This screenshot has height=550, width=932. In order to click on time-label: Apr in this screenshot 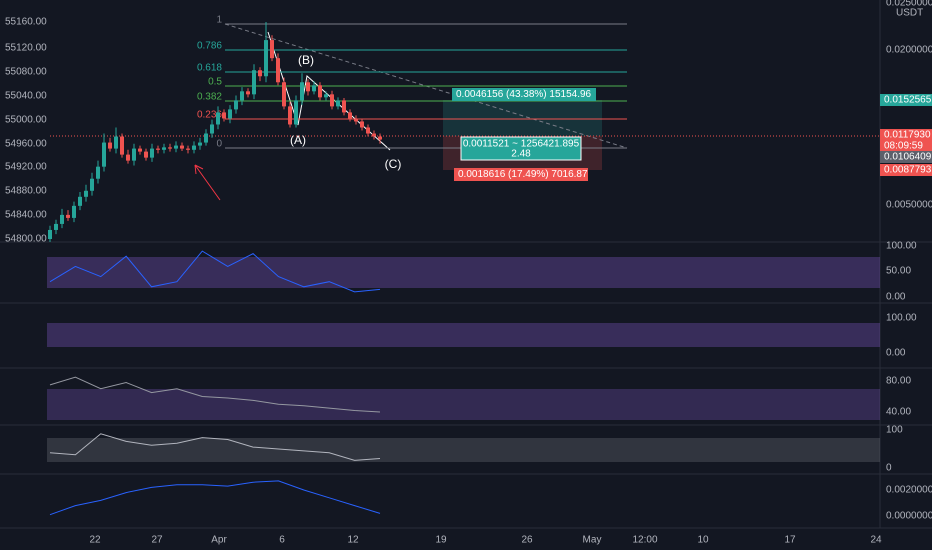, I will do `click(219, 540)`.